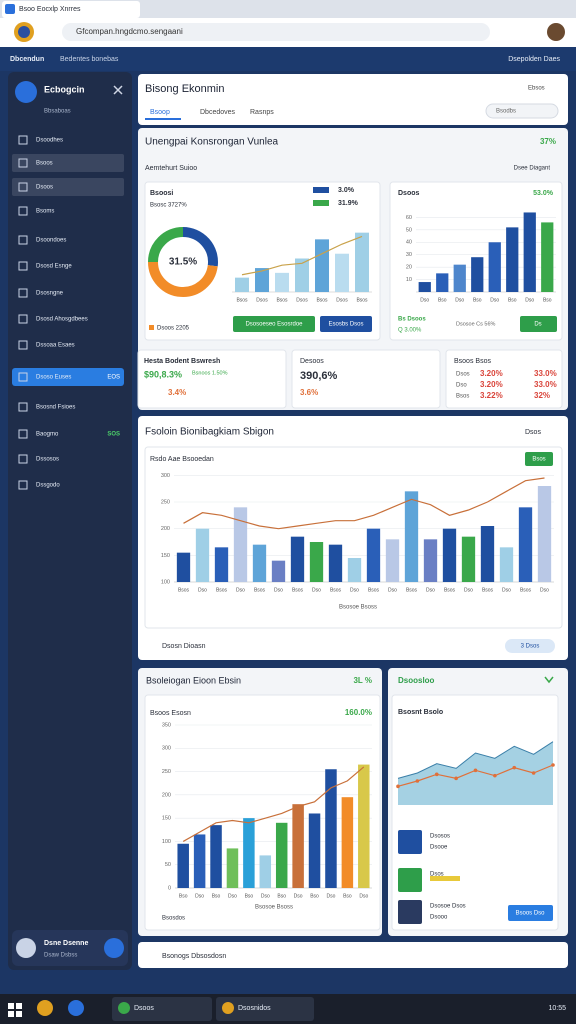  What do you see at coordinates (55, 408) in the screenshot?
I see `nav-item: Bsosnd Fsioes` at bounding box center [55, 408].